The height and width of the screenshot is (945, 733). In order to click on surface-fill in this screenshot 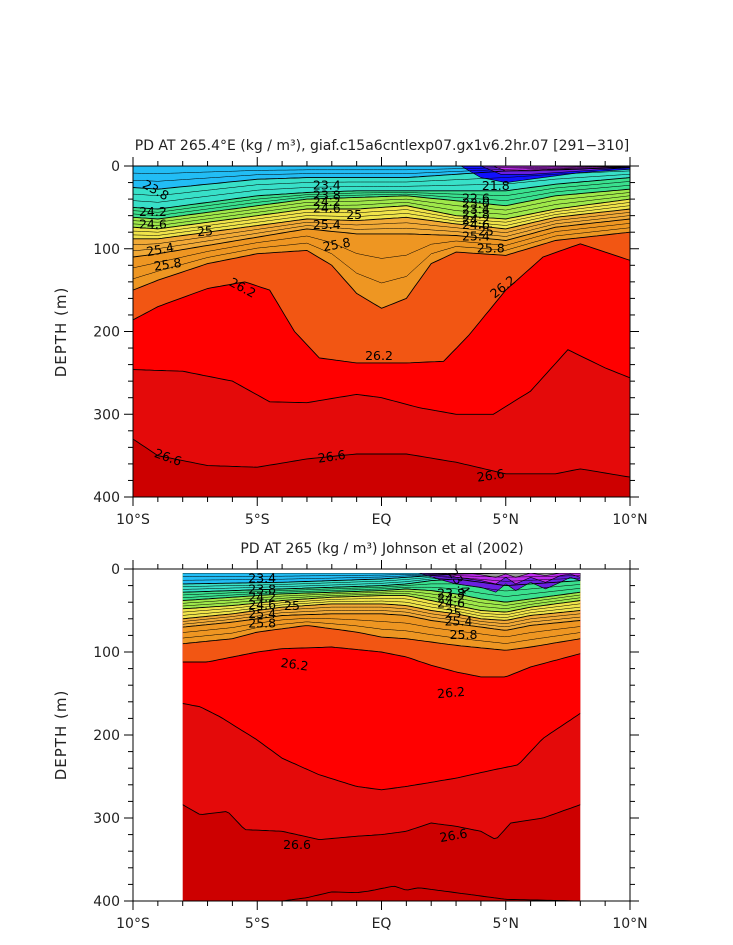, I will do `click(524, 575)`.